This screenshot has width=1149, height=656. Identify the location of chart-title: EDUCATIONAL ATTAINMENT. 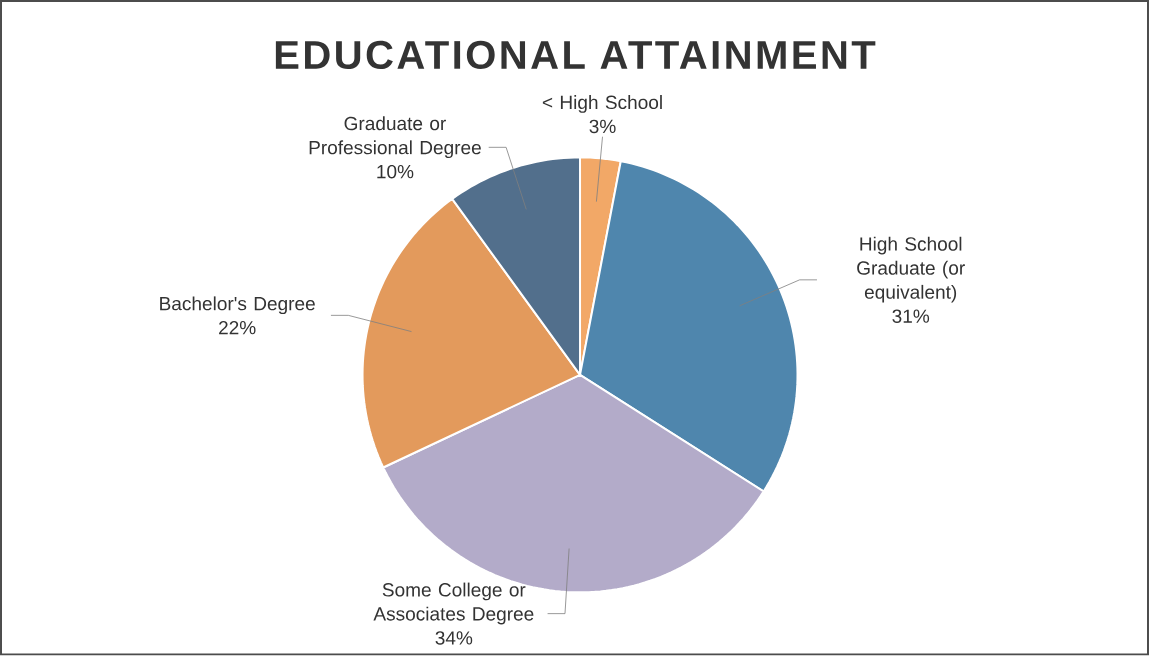
(575, 55).